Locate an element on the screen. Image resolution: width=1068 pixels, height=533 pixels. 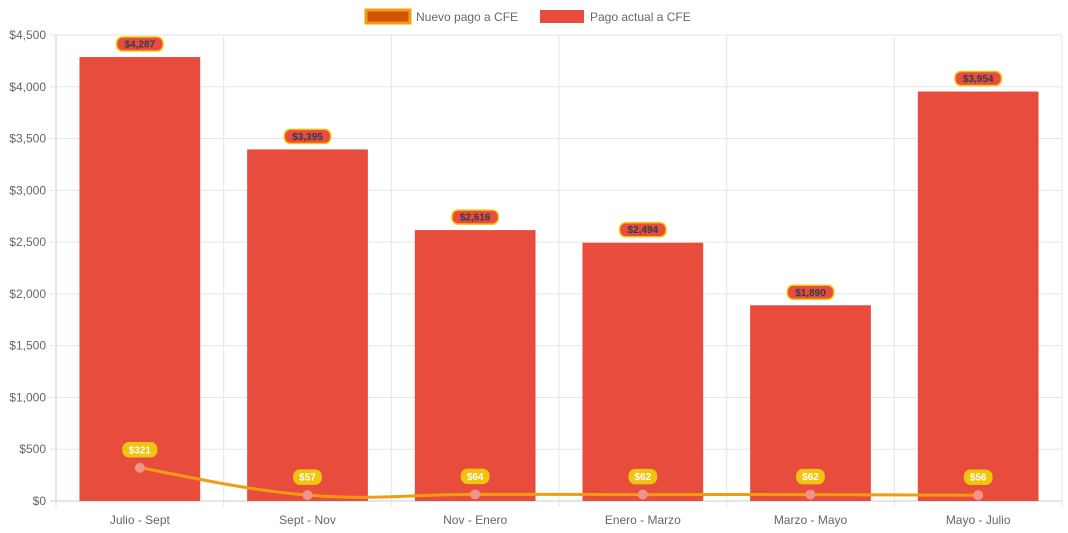
bar-value-label: $2,616 is located at coordinates (475, 218).